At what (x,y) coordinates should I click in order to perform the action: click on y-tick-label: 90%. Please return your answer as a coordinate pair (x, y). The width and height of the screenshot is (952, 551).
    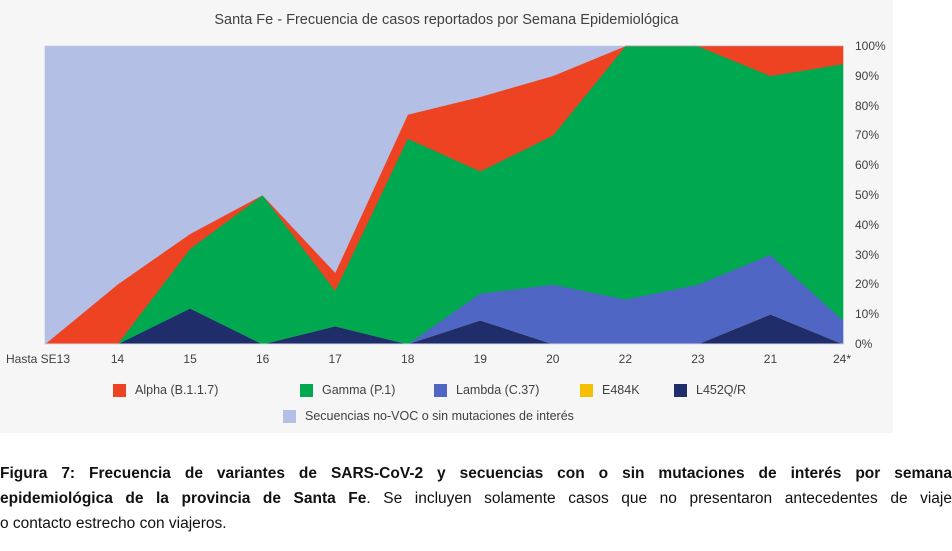
    Looking at the image, I should click on (867, 75).